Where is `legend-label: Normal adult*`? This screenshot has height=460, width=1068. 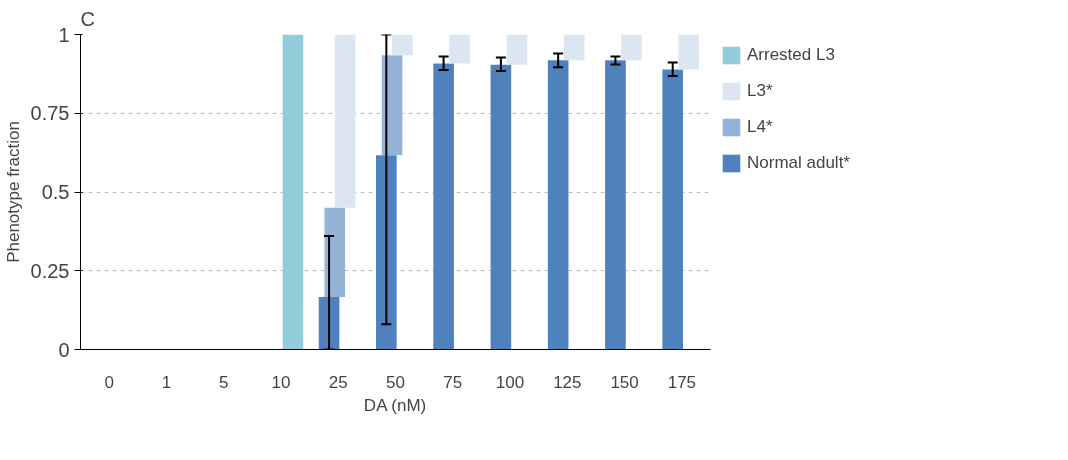 legend-label: Normal adult* is located at coordinates (798, 163).